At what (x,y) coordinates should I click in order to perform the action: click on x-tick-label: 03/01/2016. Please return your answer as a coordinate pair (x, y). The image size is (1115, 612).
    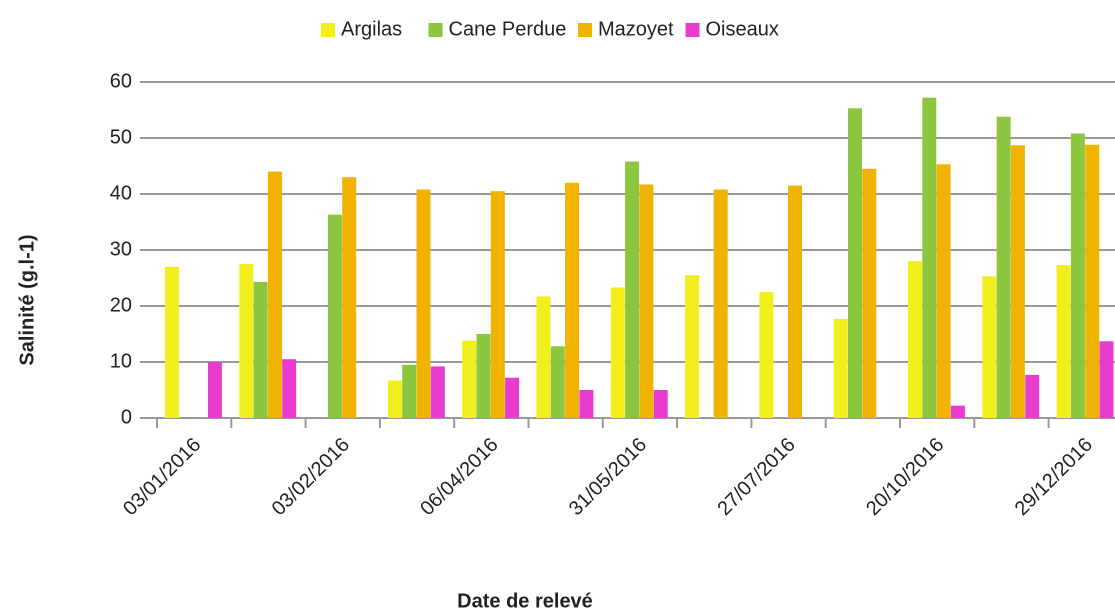
    Looking at the image, I should click on (162, 477).